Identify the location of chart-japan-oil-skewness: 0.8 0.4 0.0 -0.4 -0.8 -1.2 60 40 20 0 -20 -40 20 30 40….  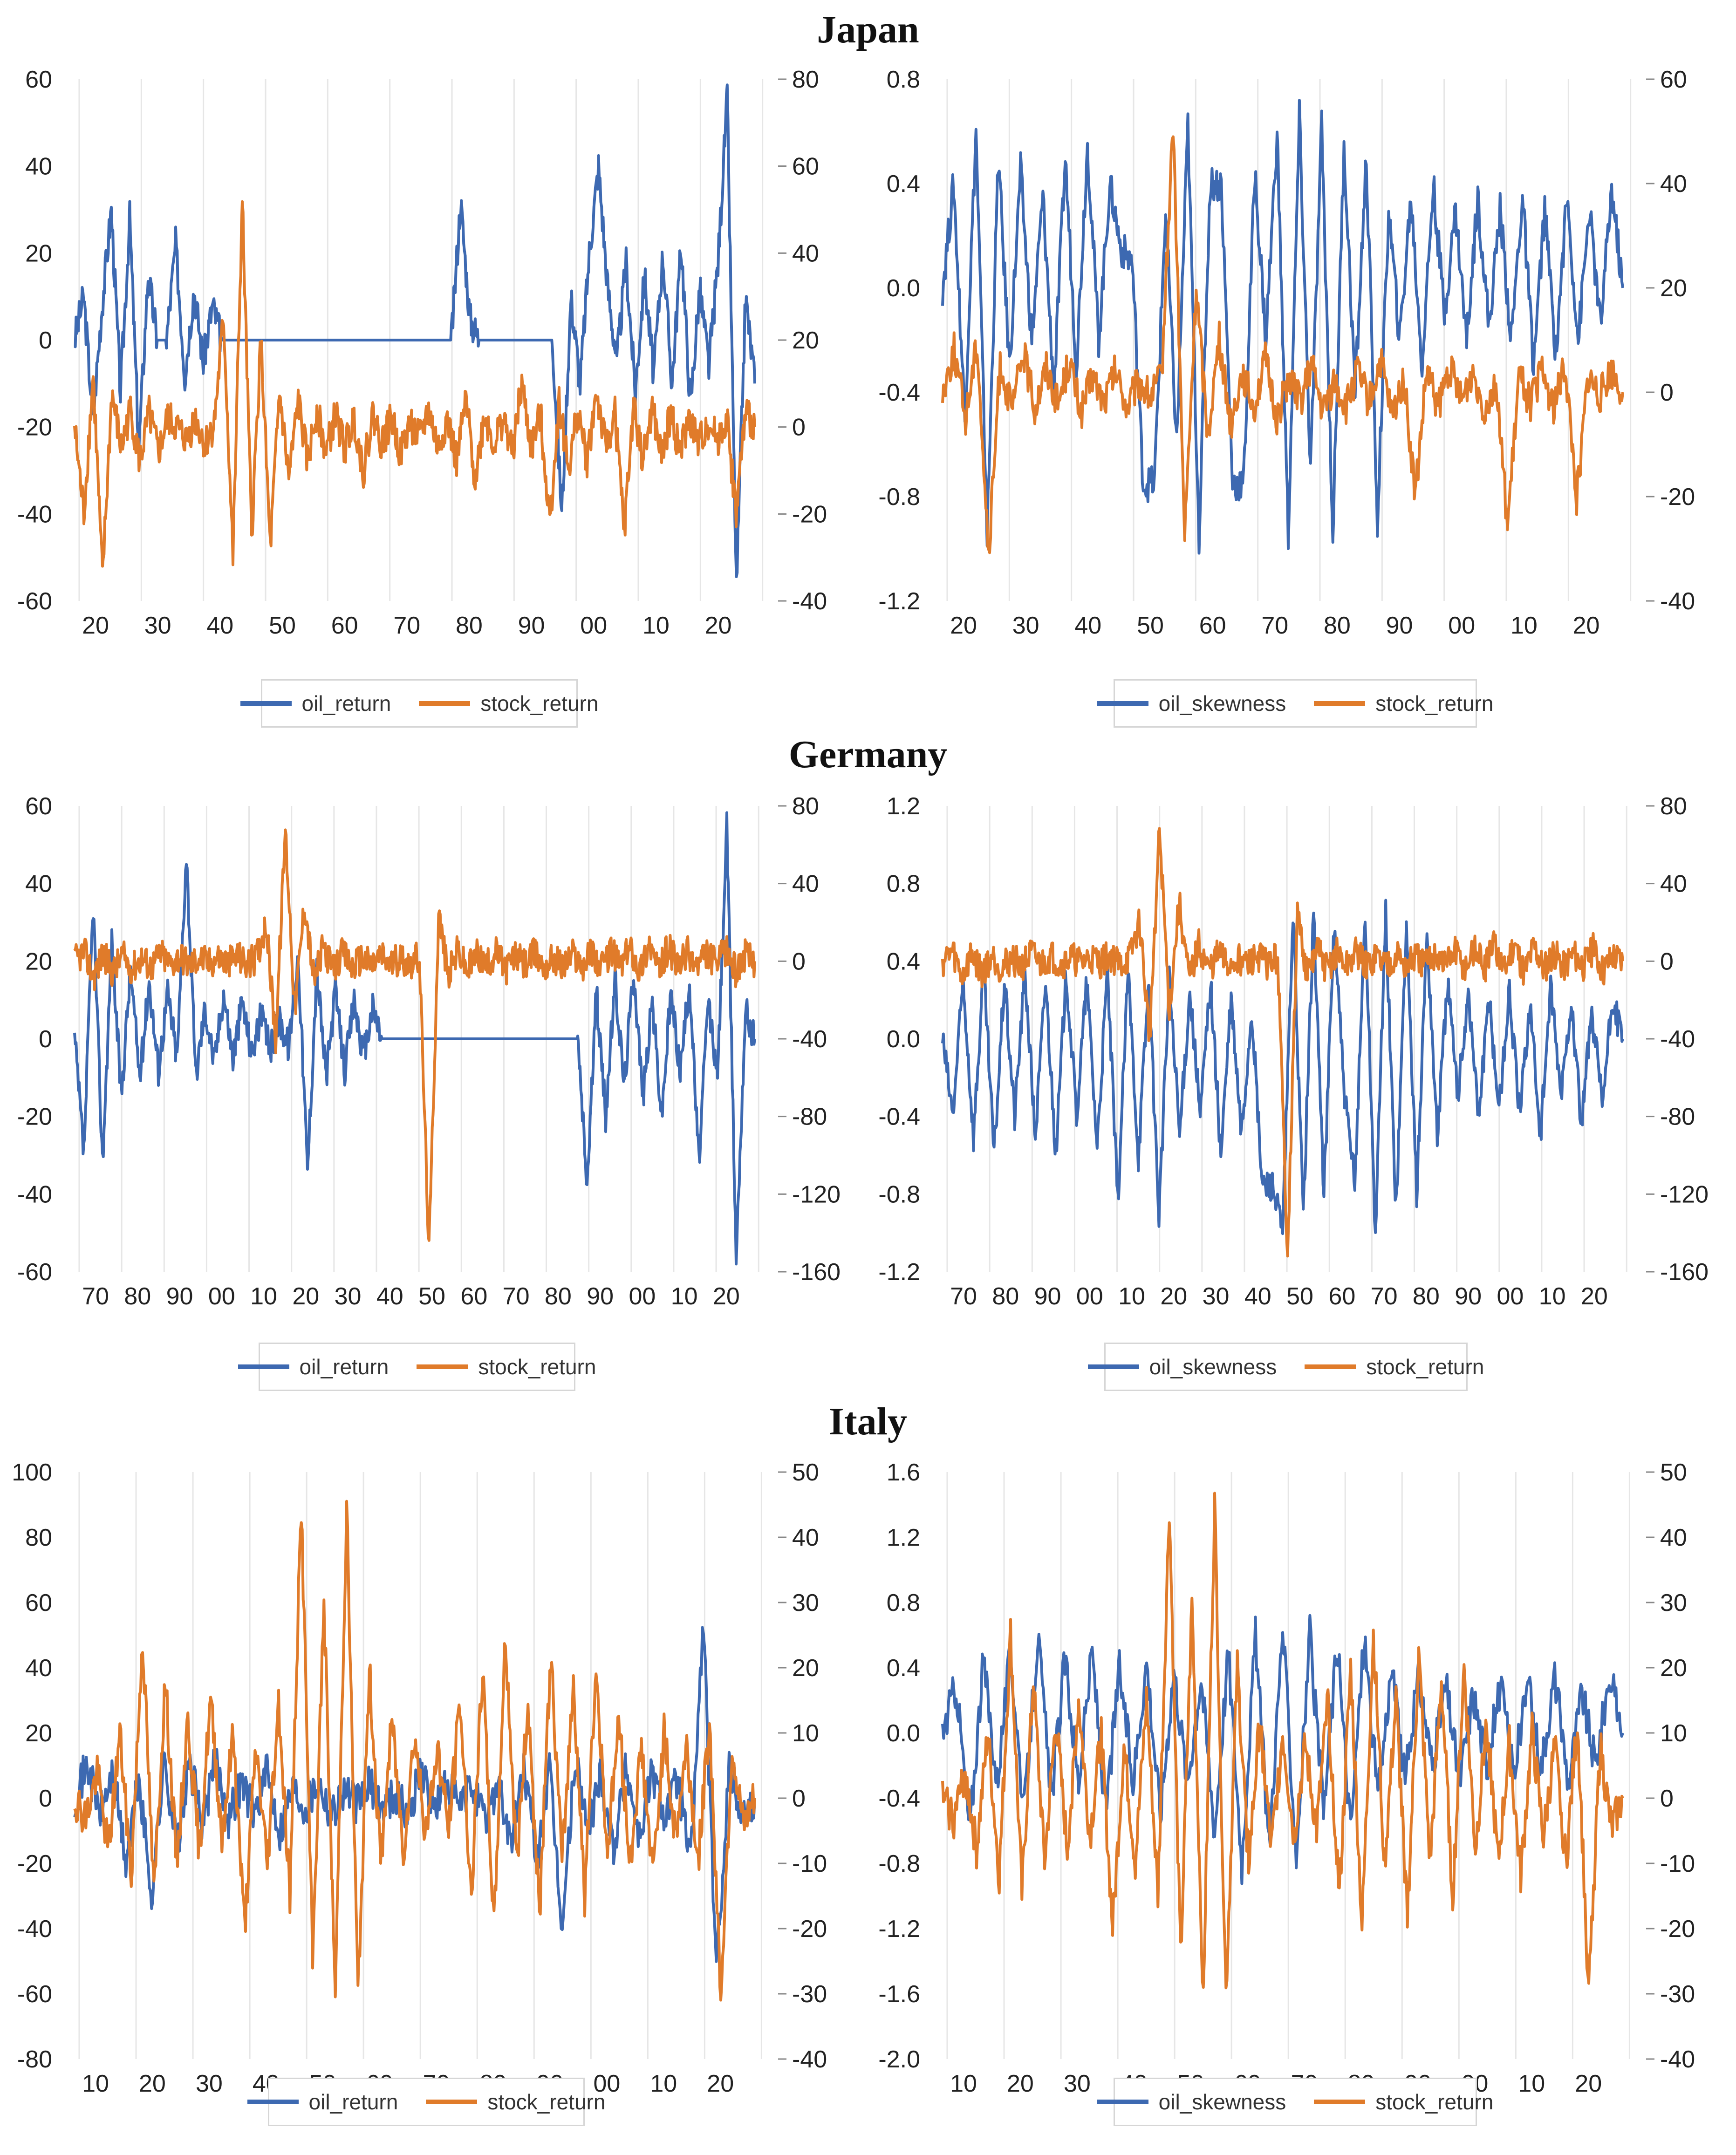
(1302, 359).